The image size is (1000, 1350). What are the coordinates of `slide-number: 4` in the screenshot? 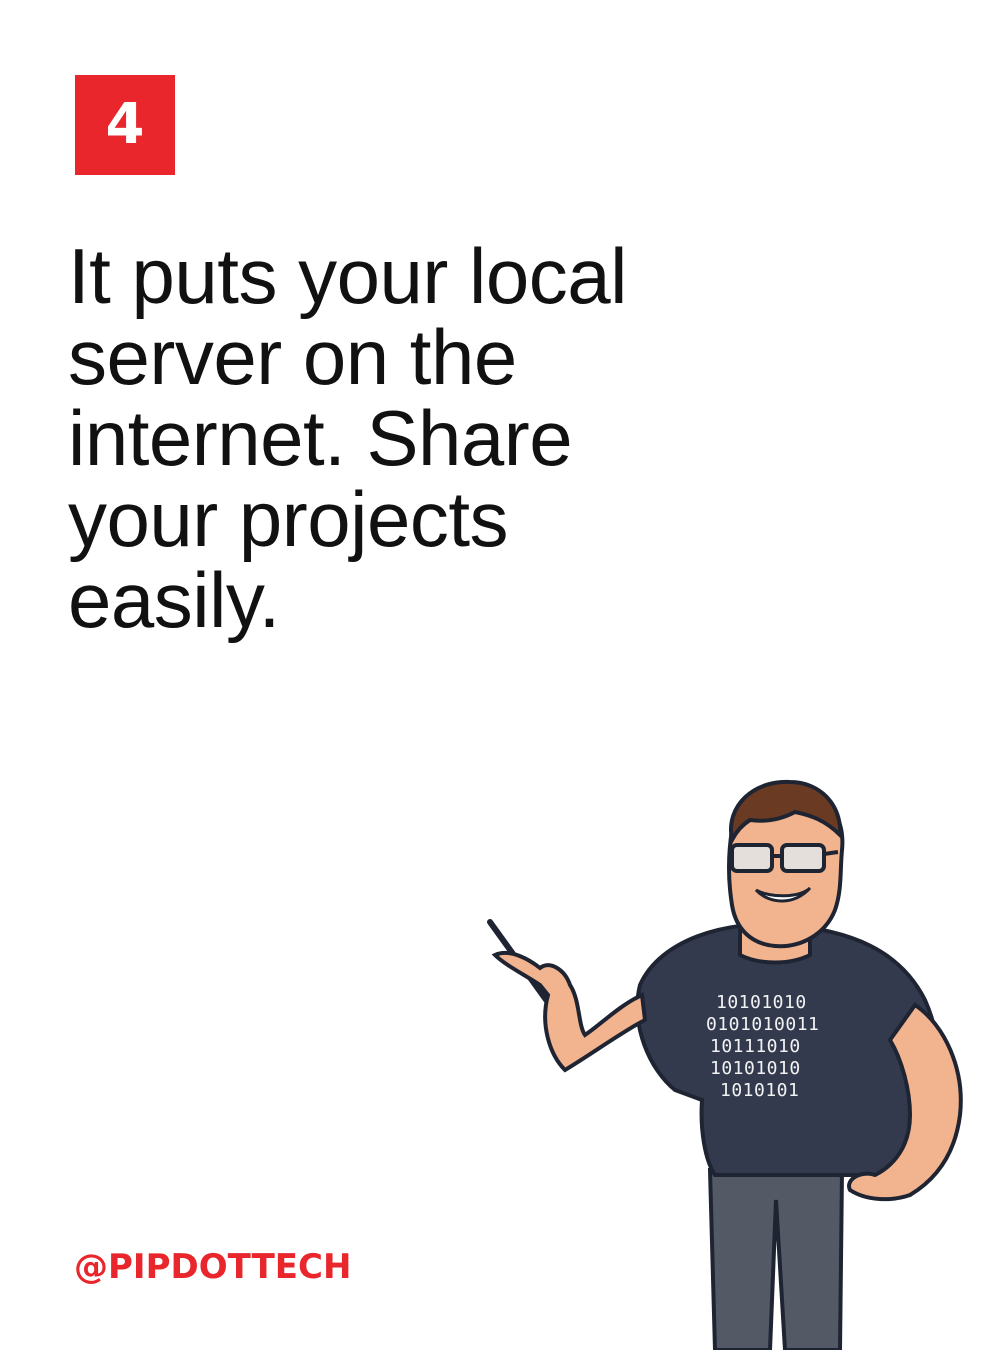 It's located at (125, 124).